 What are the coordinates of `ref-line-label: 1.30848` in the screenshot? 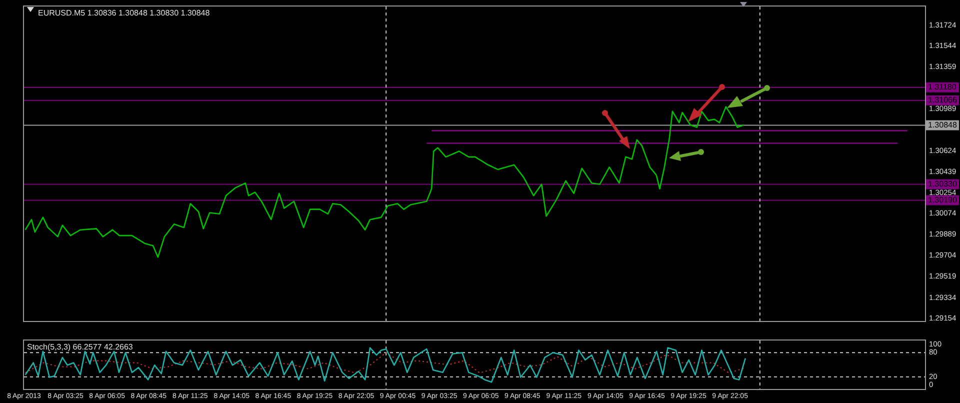 It's located at (943, 125).